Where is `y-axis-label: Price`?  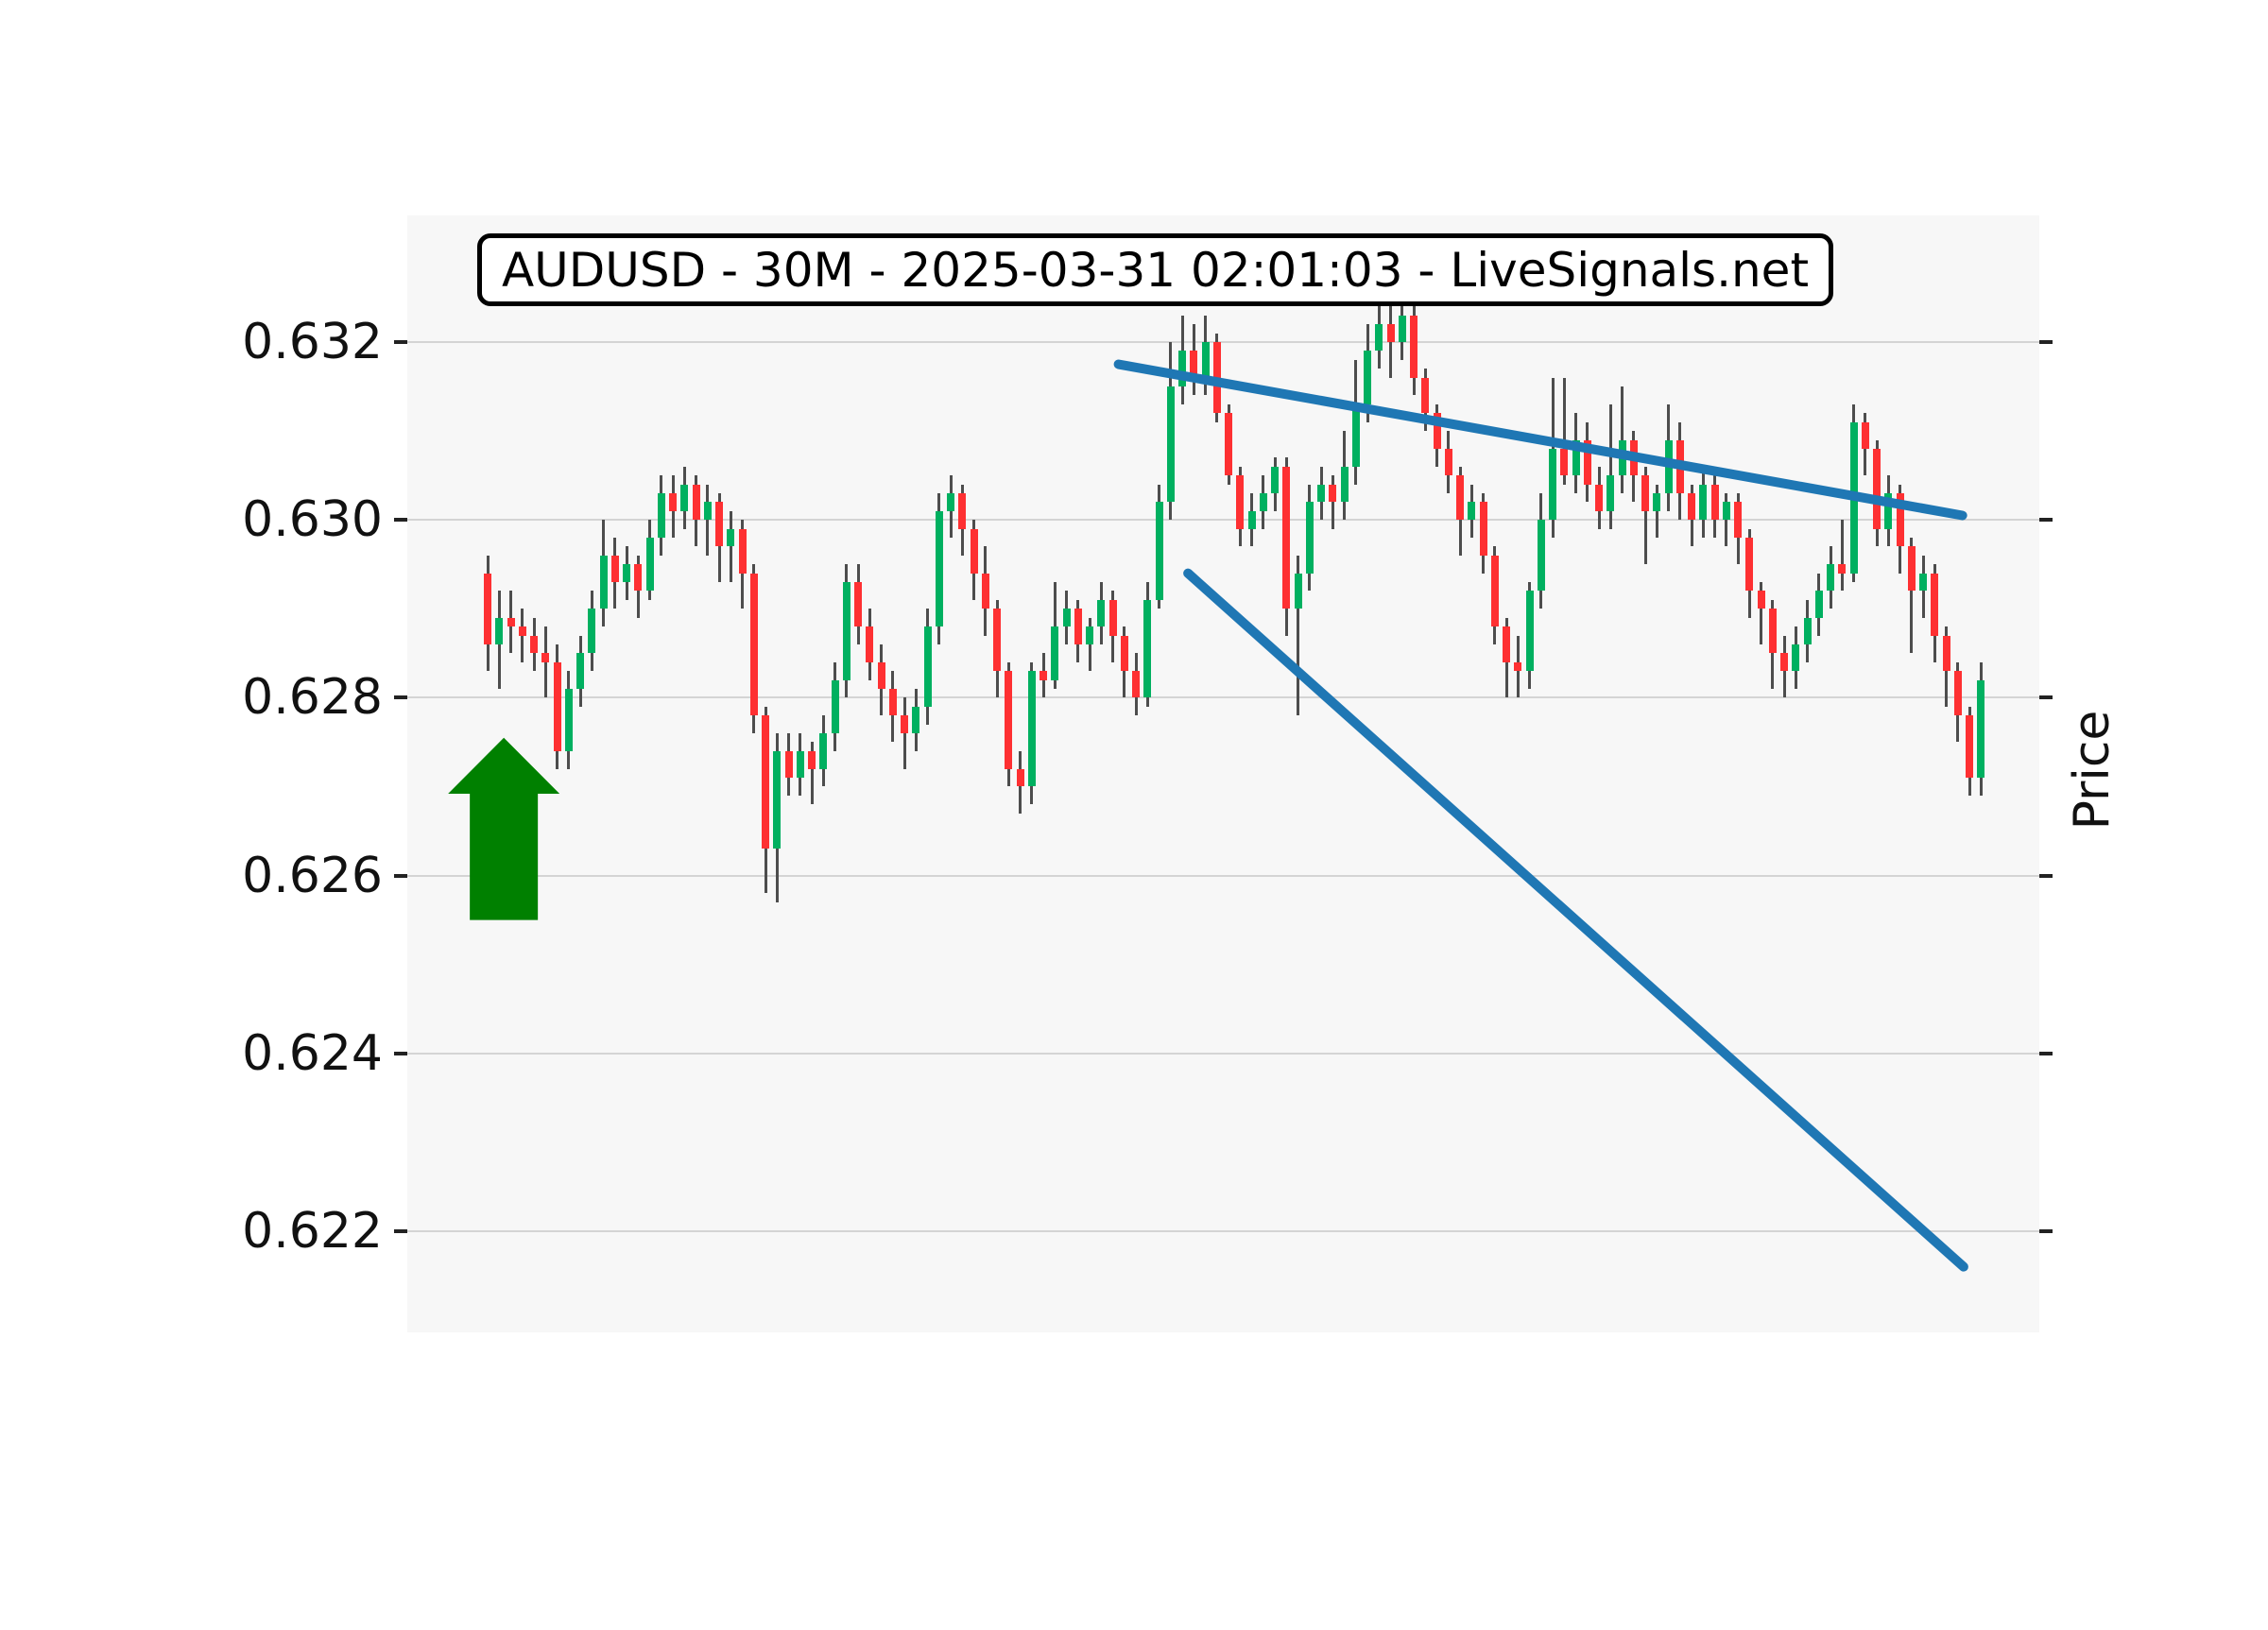
y-axis-label: Price is located at coordinates (2092, 771).